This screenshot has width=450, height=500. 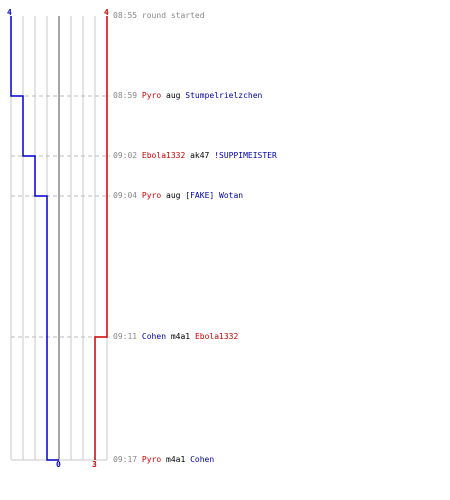 I want to click on event-time: 09:11, so click(x=125, y=336).